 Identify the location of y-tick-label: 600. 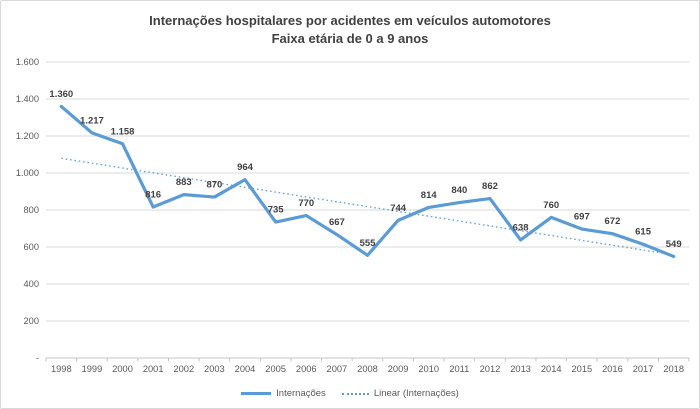
(31, 247).